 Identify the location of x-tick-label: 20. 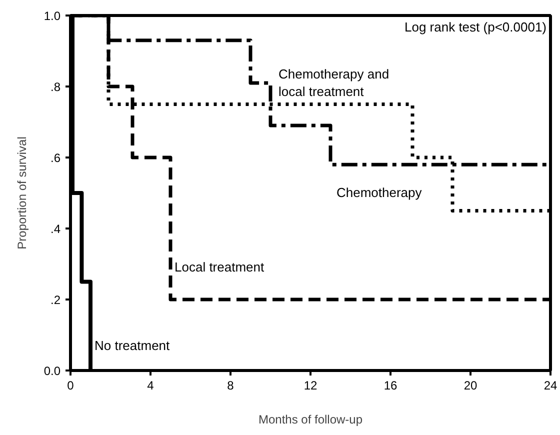
(471, 385).